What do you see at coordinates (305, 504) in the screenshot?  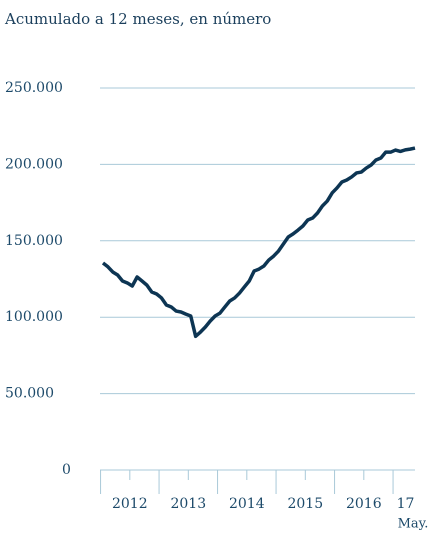 I see `x-tick-label: 2015` at bounding box center [305, 504].